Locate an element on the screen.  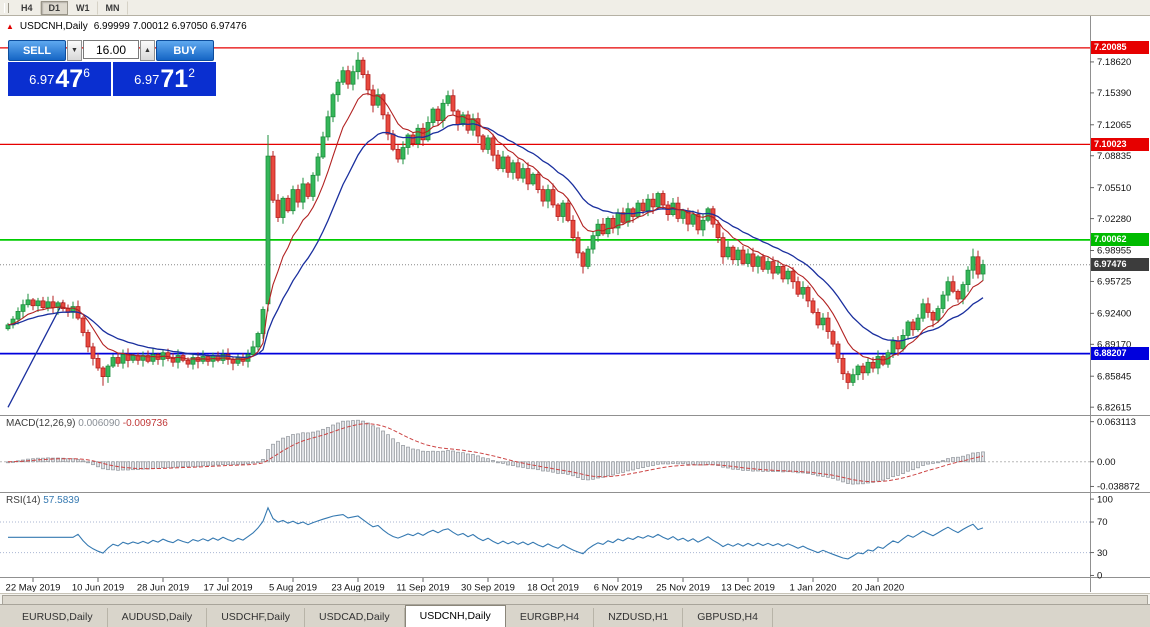
chart-tab-usdcnh-daily: USDCNH,Daily is located at coordinates (455, 616).